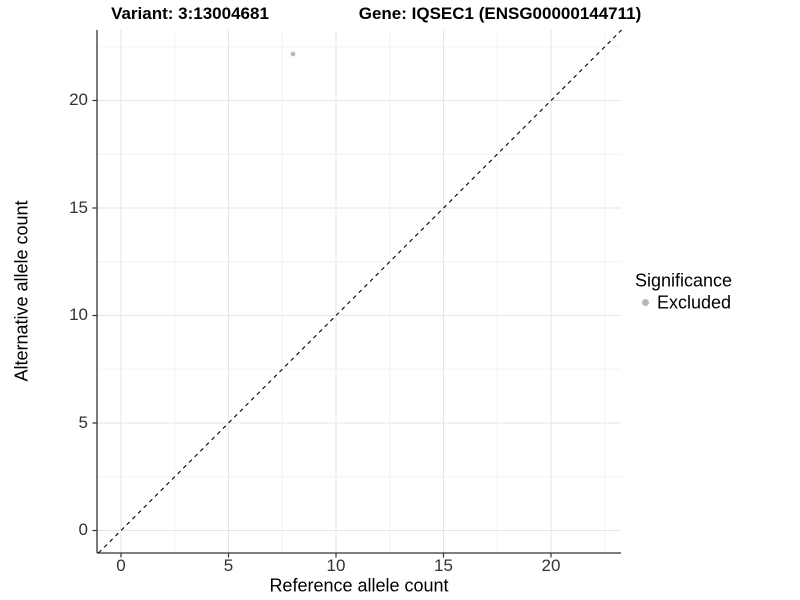  What do you see at coordinates (83, 529) in the screenshot?
I see `y-tick-label-0: 0` at bounding box center [83, 529].